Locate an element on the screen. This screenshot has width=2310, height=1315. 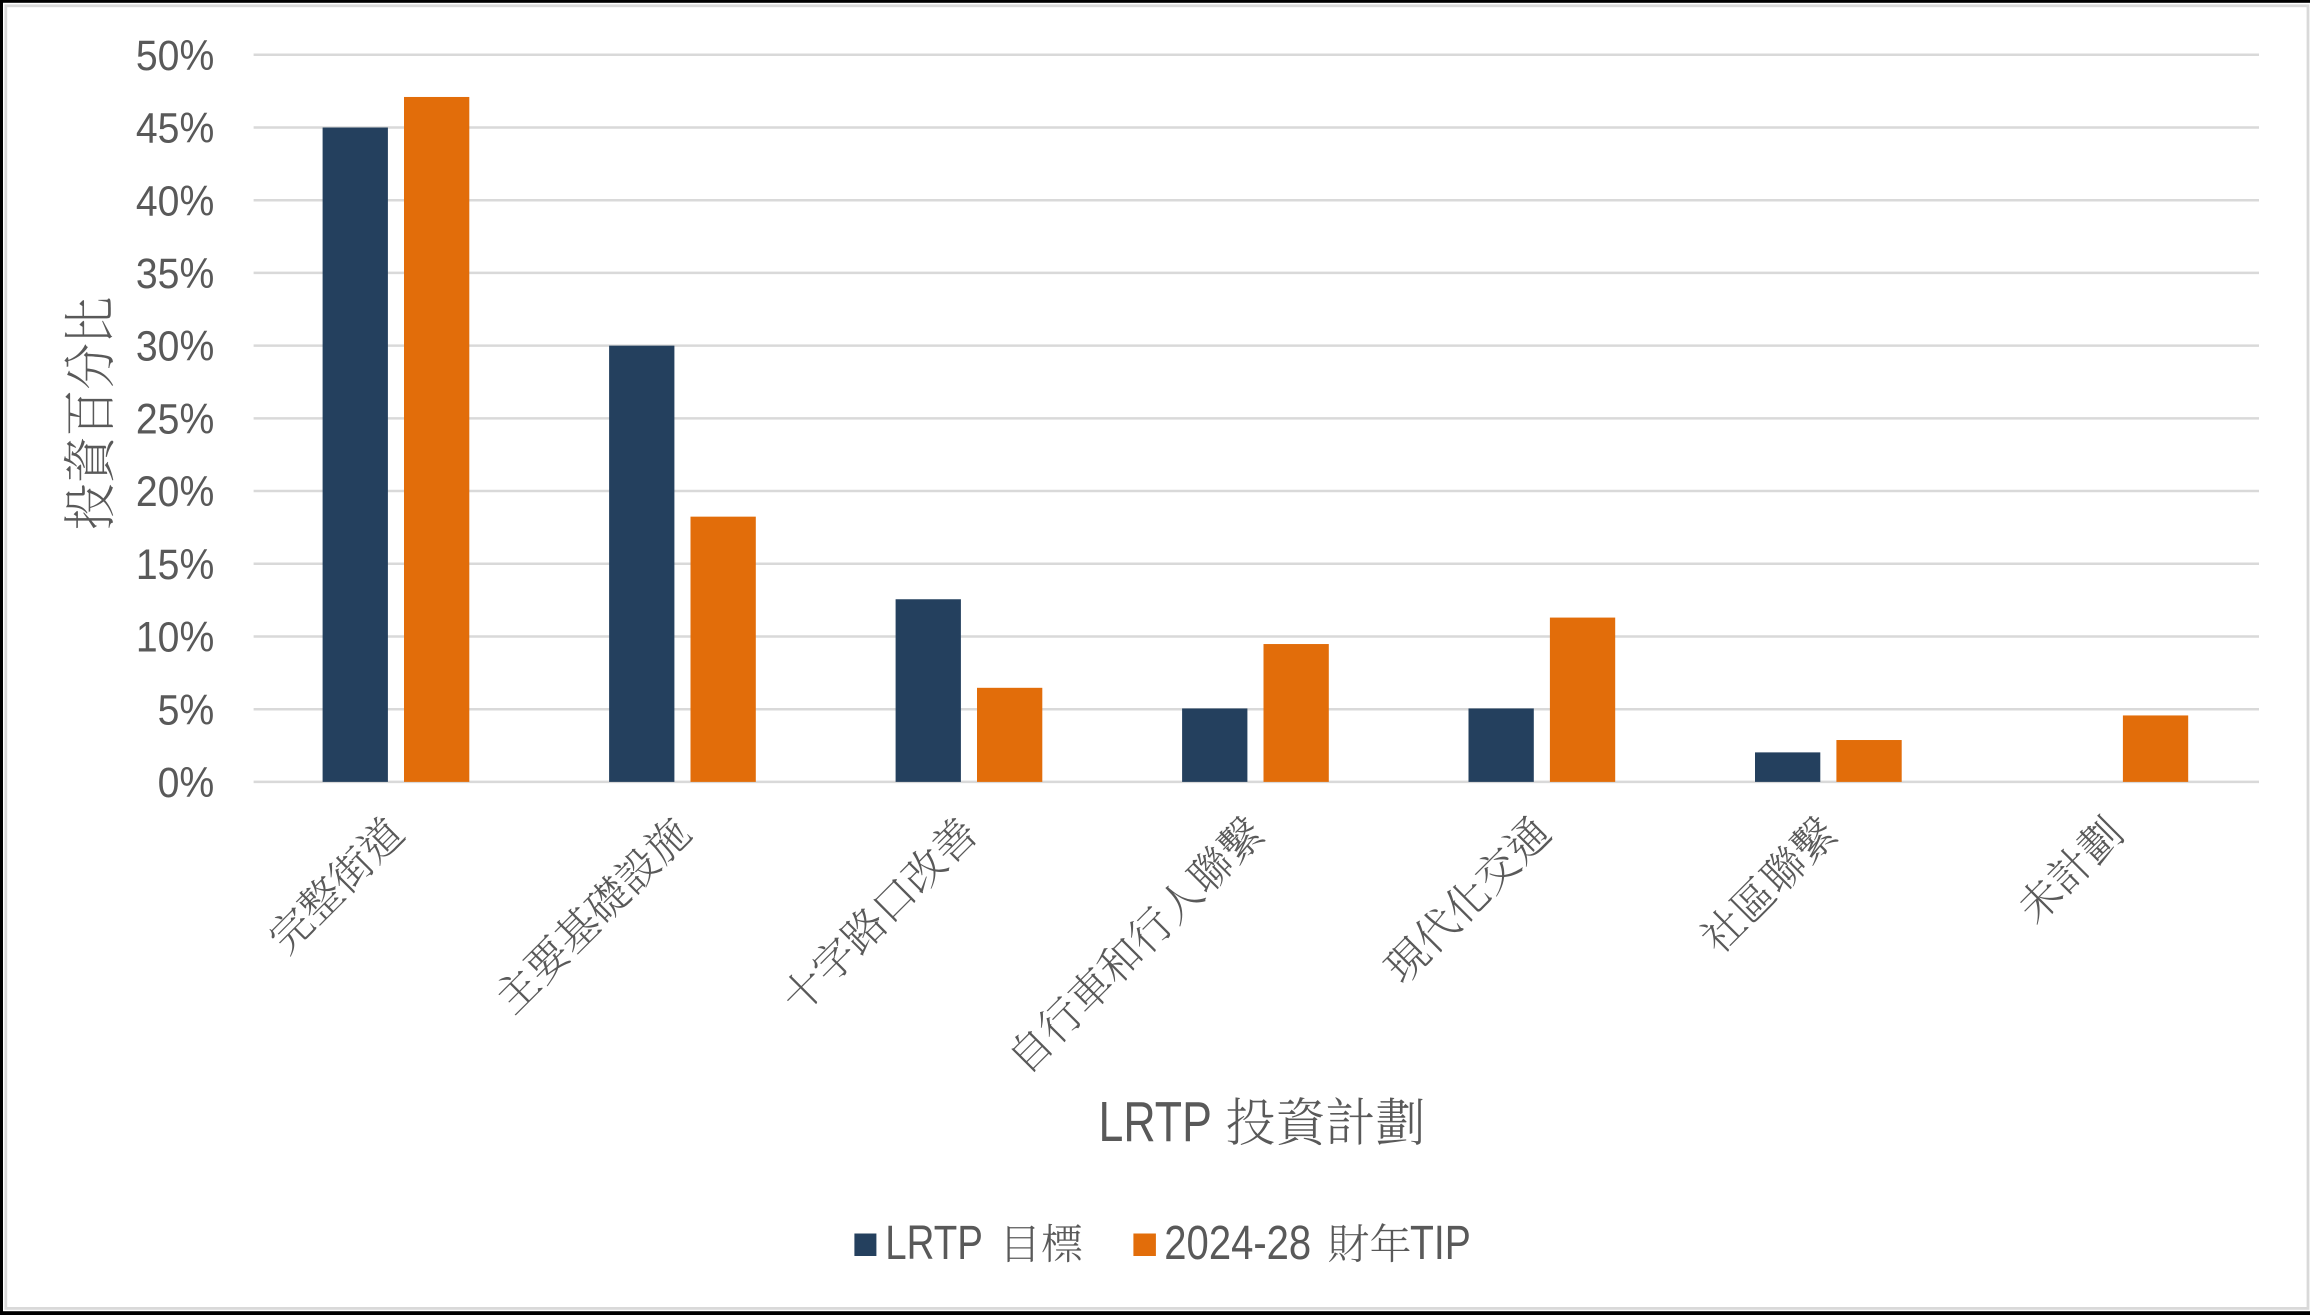
svg-text: 40% is located at coordinates (175, 201).